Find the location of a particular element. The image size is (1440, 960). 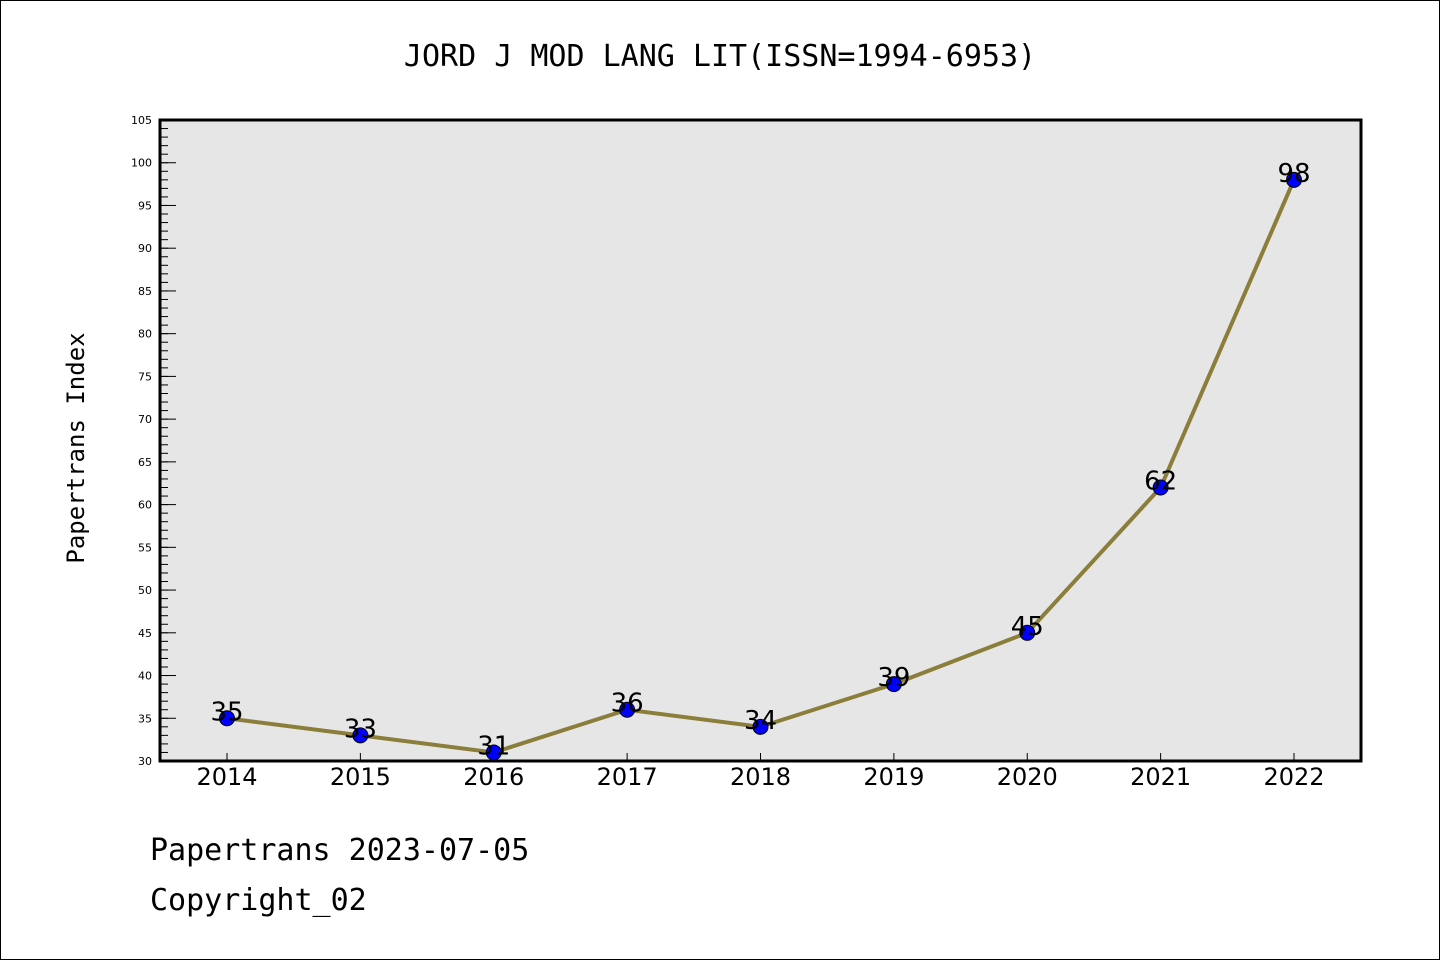

x-tick-label: 2018 is located at coordinates (760, 777).